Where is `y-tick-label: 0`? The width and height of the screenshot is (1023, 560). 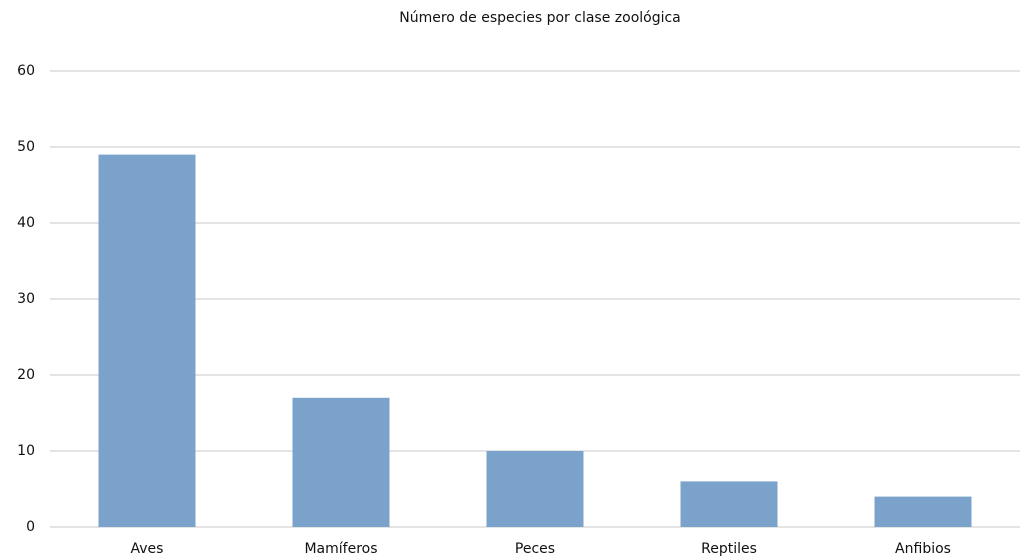
y-tick-label: 0 is located at coordinates (30, 527).